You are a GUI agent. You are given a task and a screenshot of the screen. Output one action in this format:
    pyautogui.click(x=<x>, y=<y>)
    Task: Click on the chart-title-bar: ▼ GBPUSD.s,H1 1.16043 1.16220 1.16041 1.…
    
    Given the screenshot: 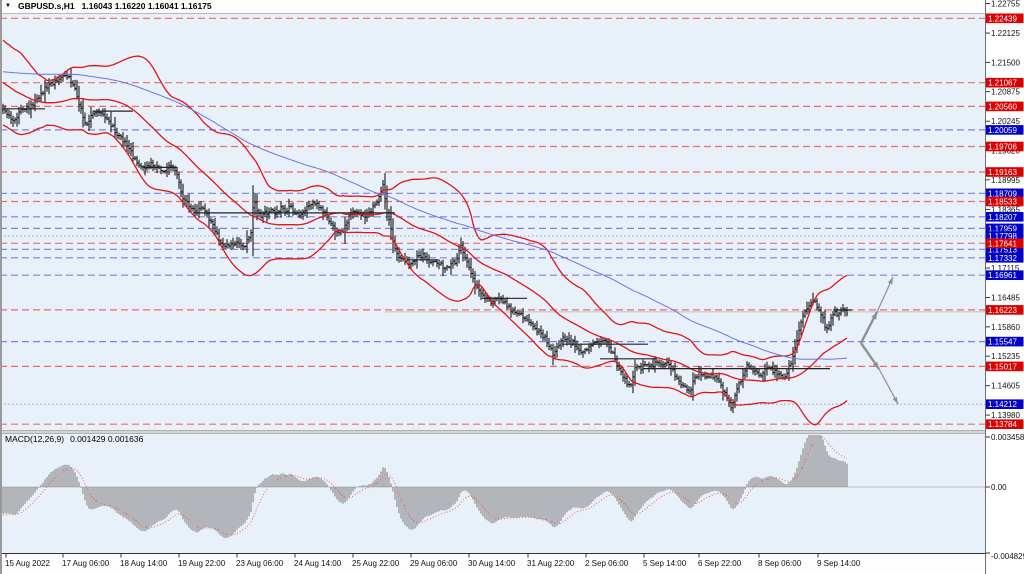 What is the action you would take?
    pyautogui.click(x=108, y=6)
    